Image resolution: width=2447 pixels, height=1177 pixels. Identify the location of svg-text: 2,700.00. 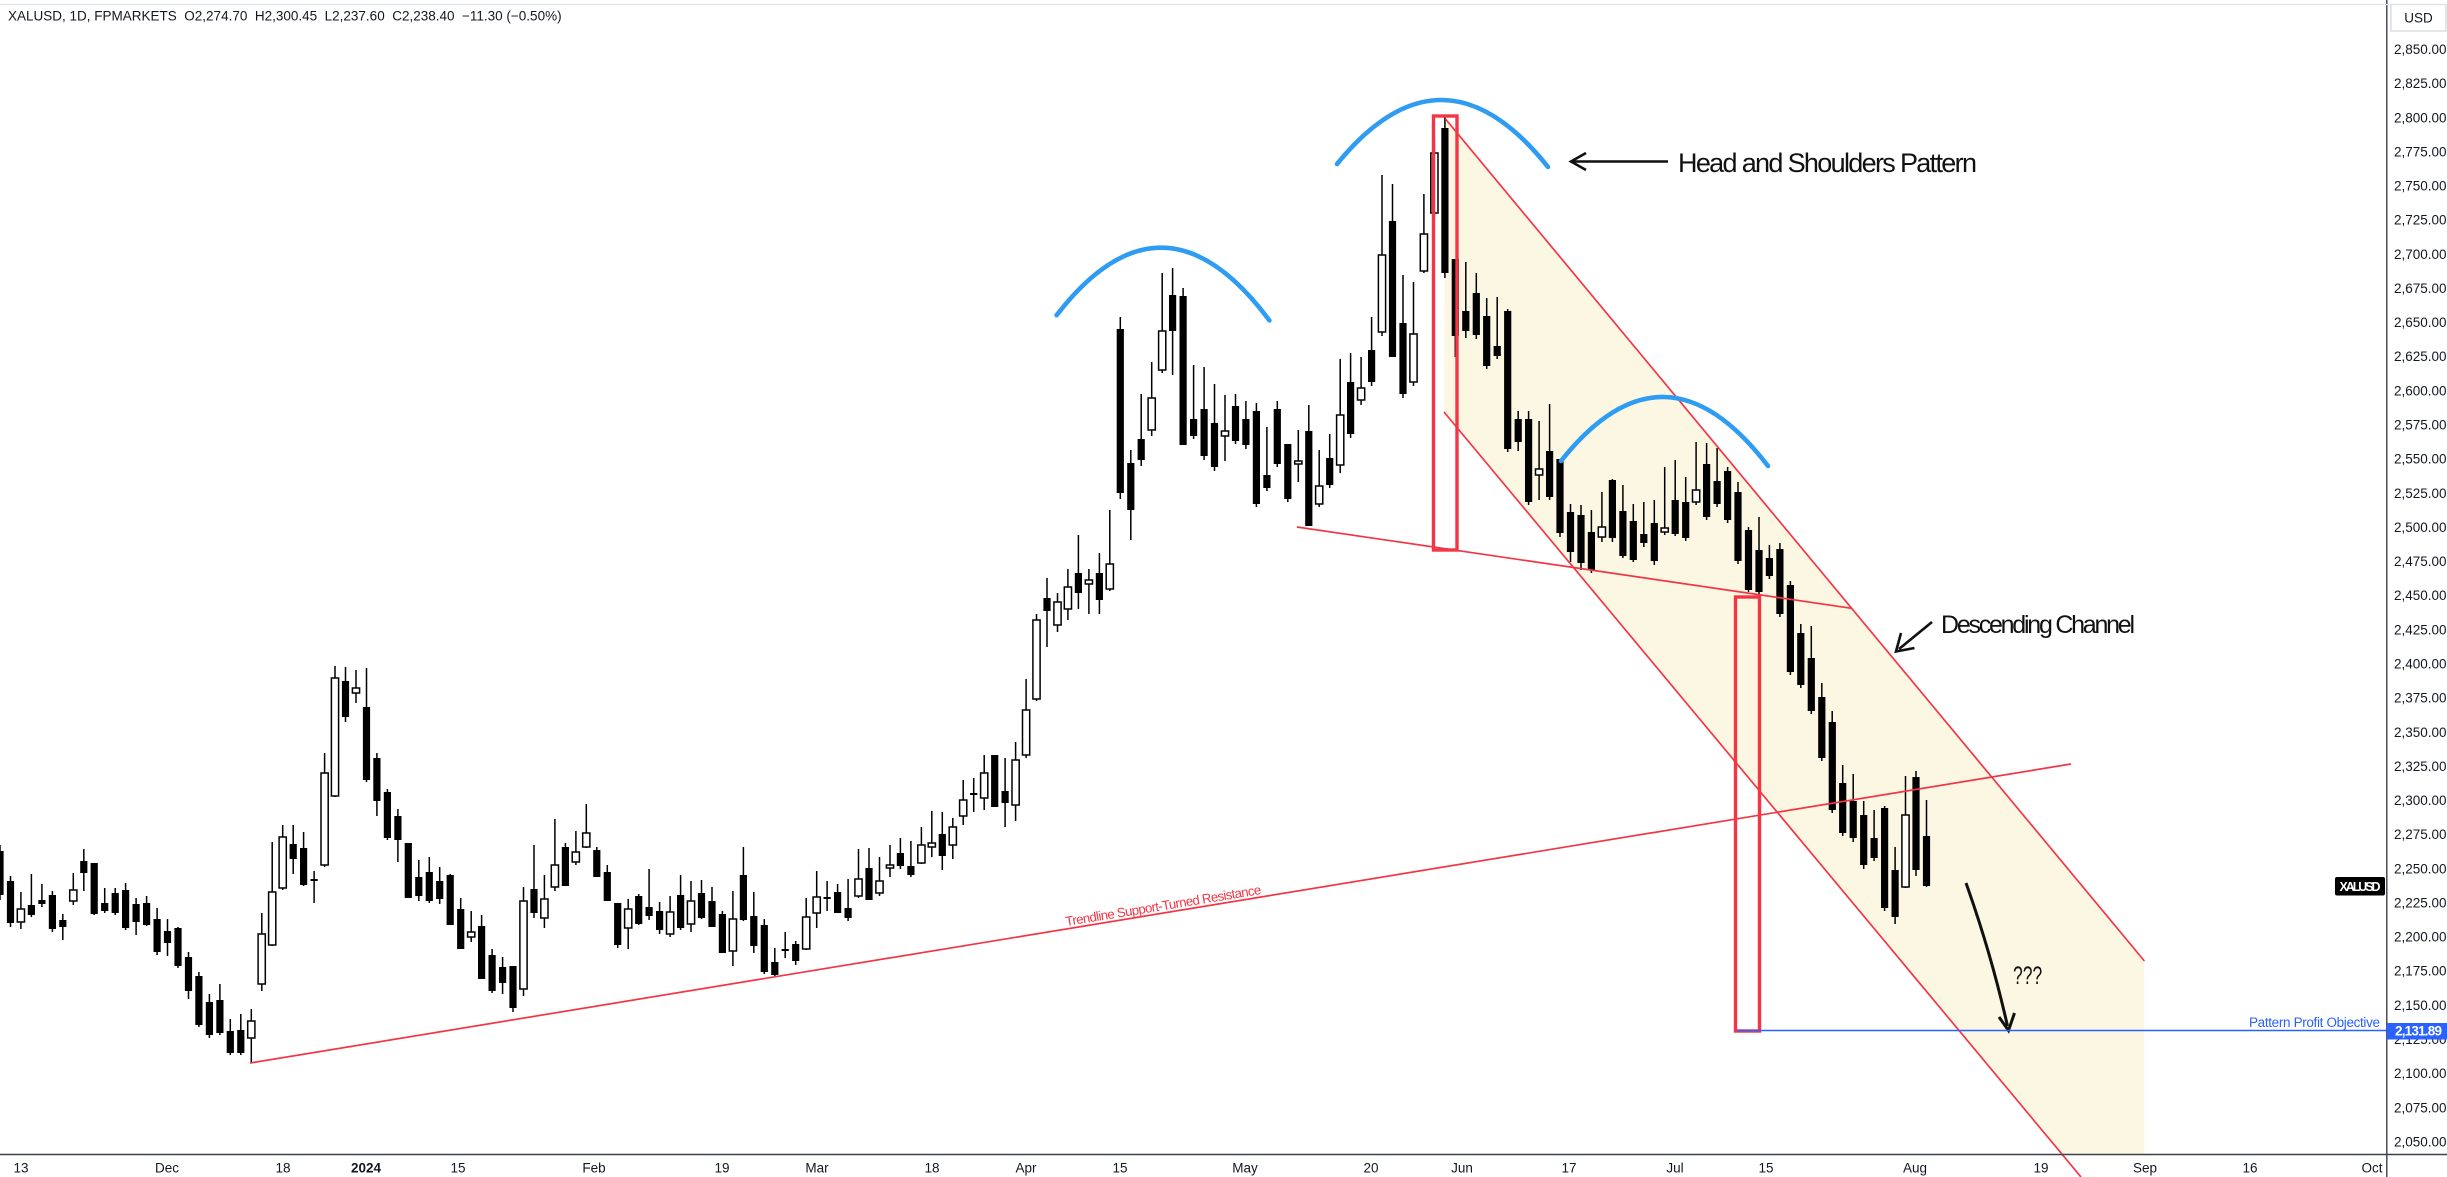
(2420, 254).